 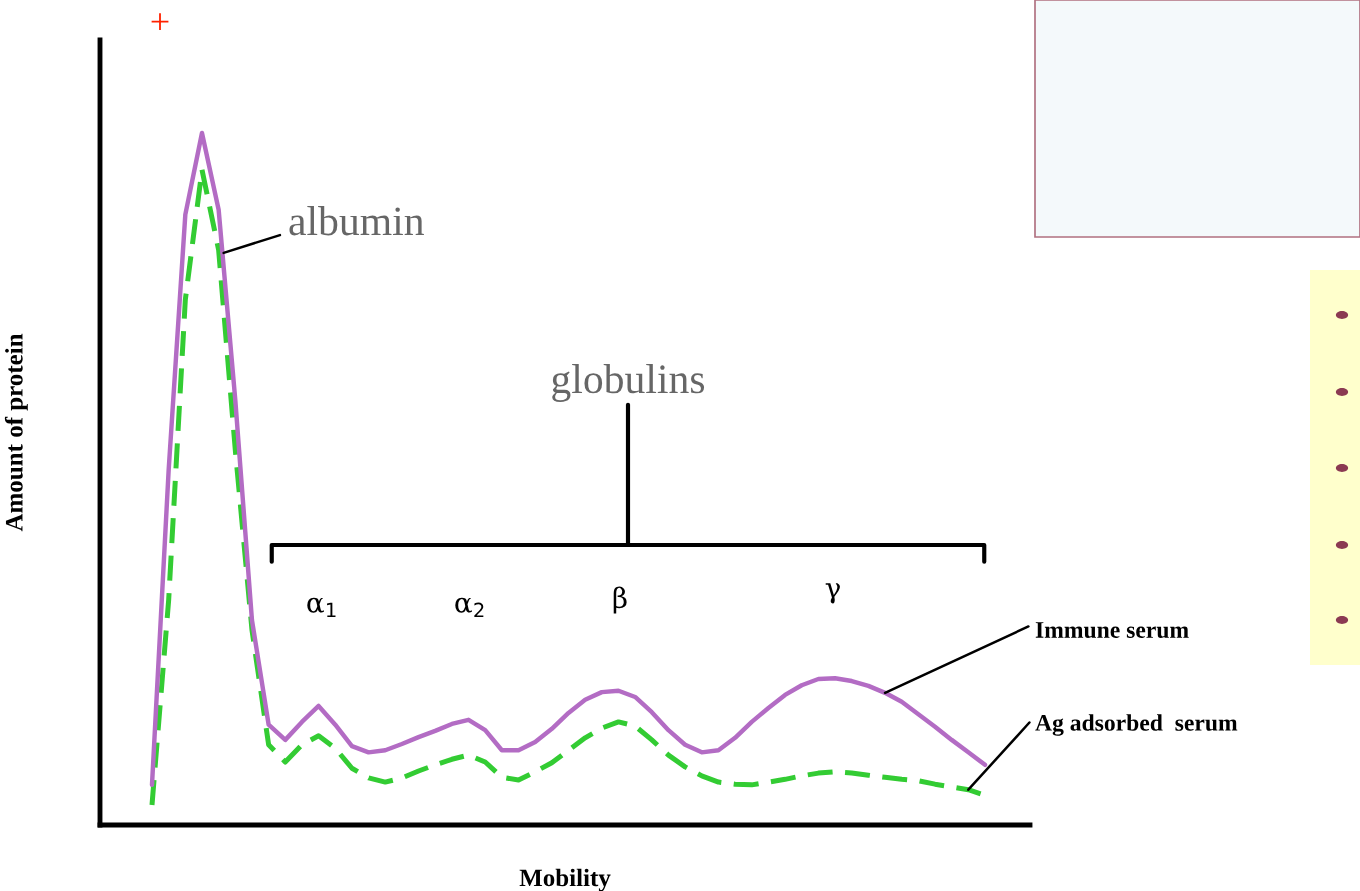 What do you see at coordinates (628, 383) in the screenshot?
I see `annotation: globulins` at bounding box center [628, 383].